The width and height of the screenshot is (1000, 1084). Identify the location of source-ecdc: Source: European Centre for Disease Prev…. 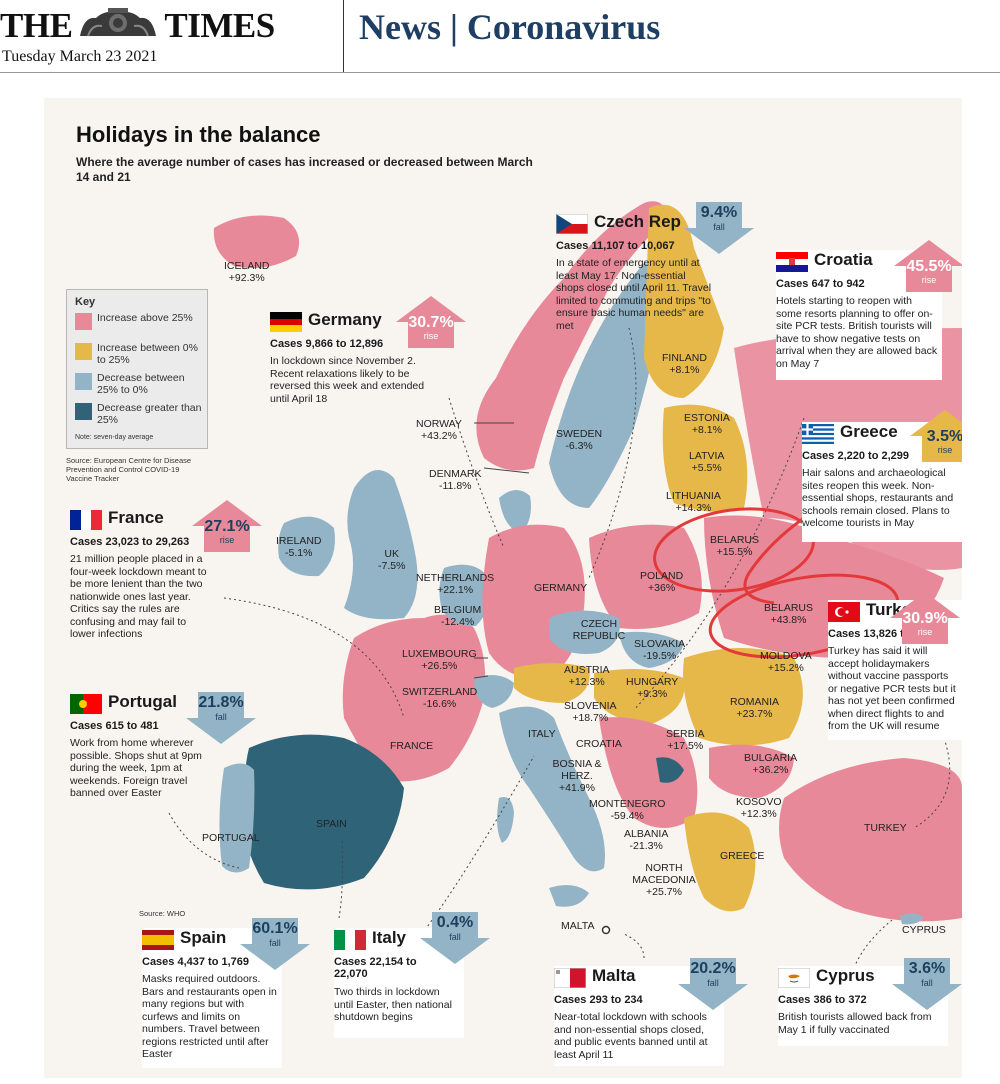
(129, 469).